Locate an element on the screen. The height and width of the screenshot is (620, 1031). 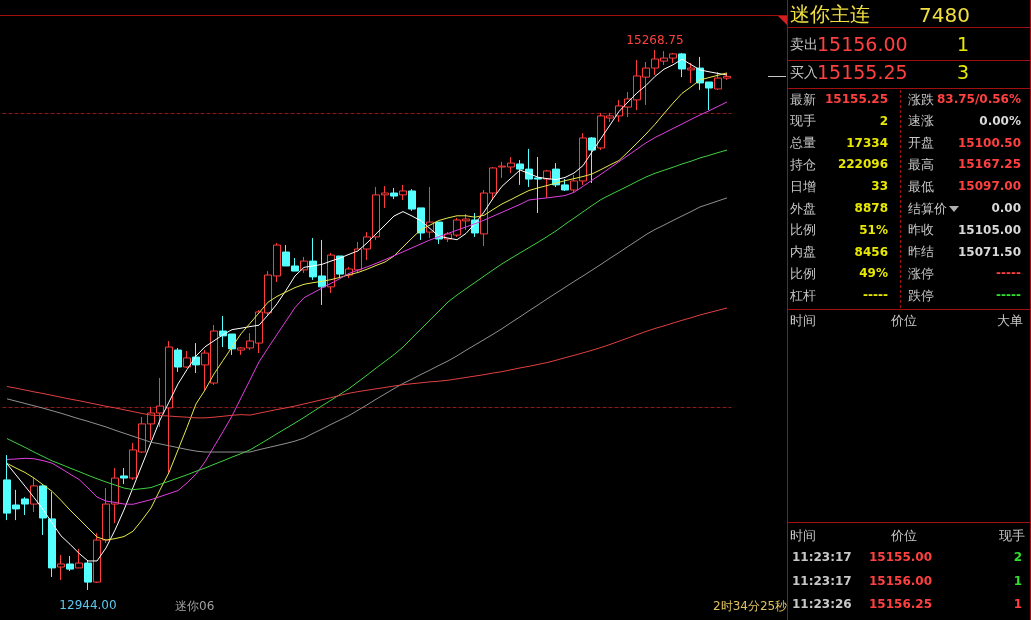
text: 2时34分25秒 is located at coordinates (750, 606).